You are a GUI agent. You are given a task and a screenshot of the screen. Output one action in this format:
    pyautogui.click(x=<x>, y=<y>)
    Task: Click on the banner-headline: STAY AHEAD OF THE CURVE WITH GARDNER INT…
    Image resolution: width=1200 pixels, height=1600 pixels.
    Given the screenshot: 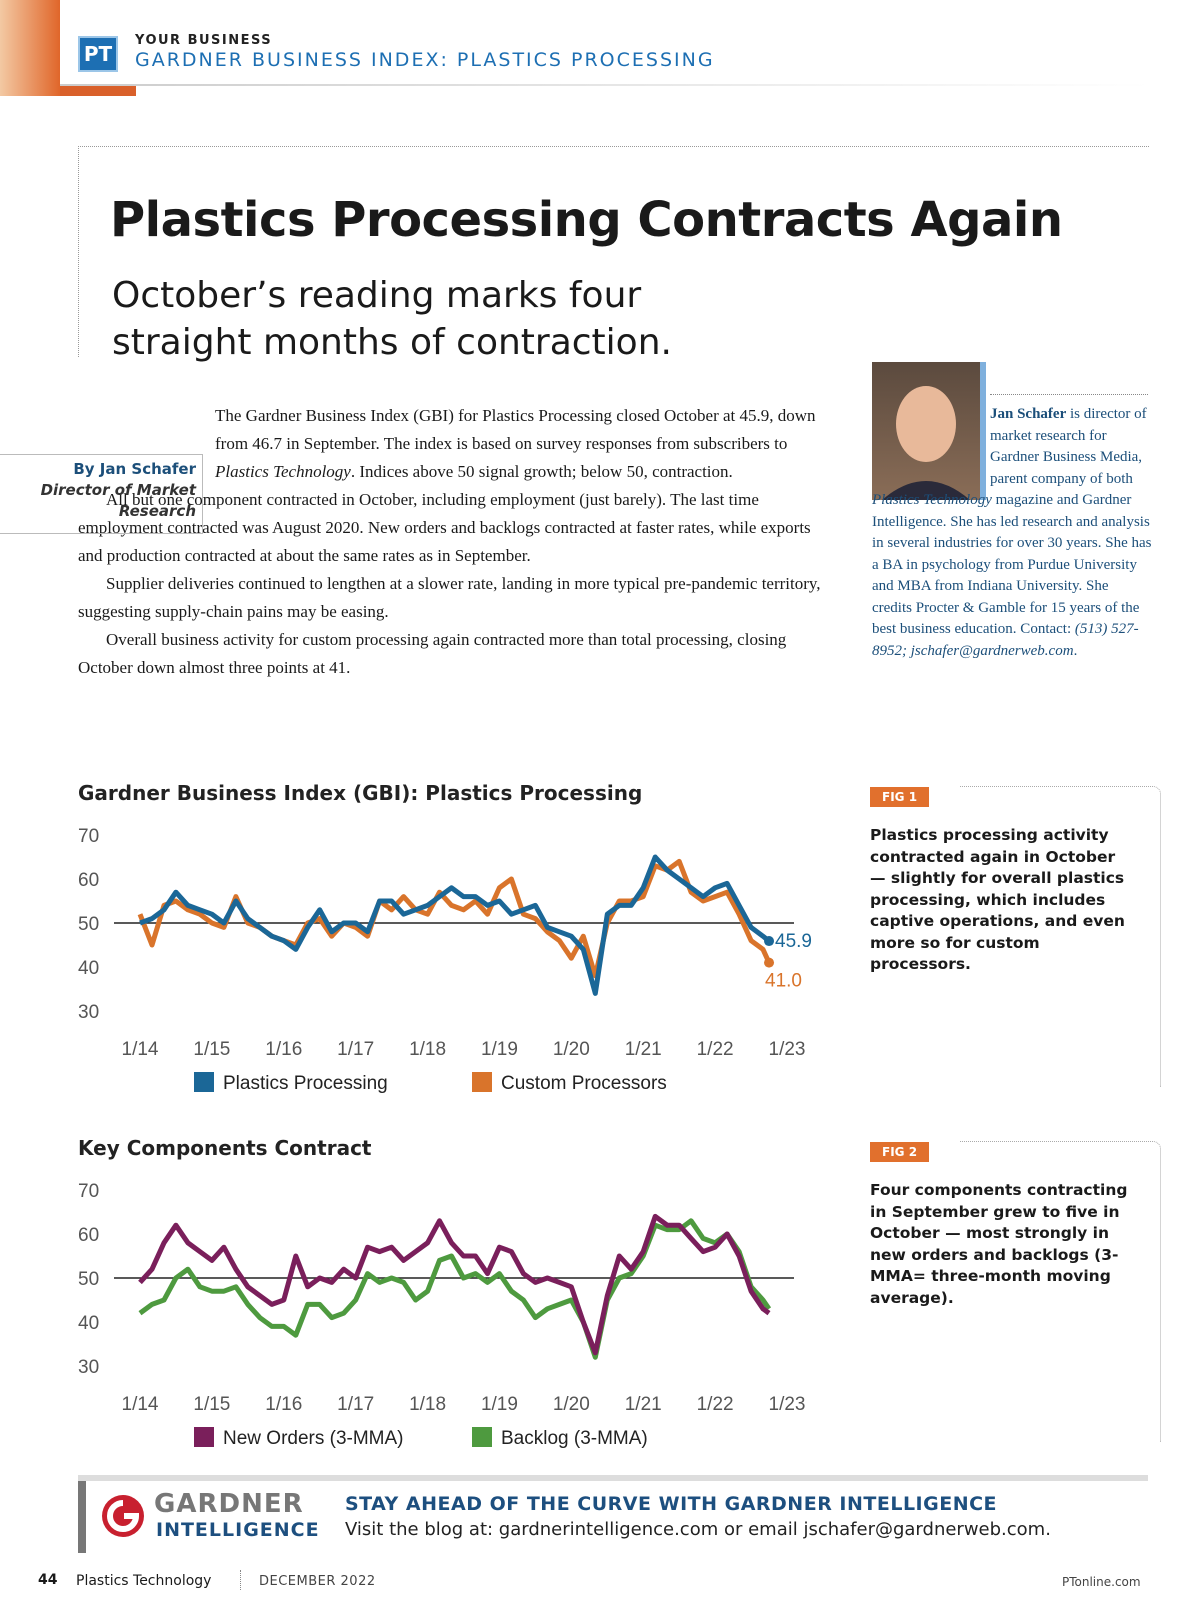 What is the action you would take?
    pyautogui.click(x=671, y=1504)
    